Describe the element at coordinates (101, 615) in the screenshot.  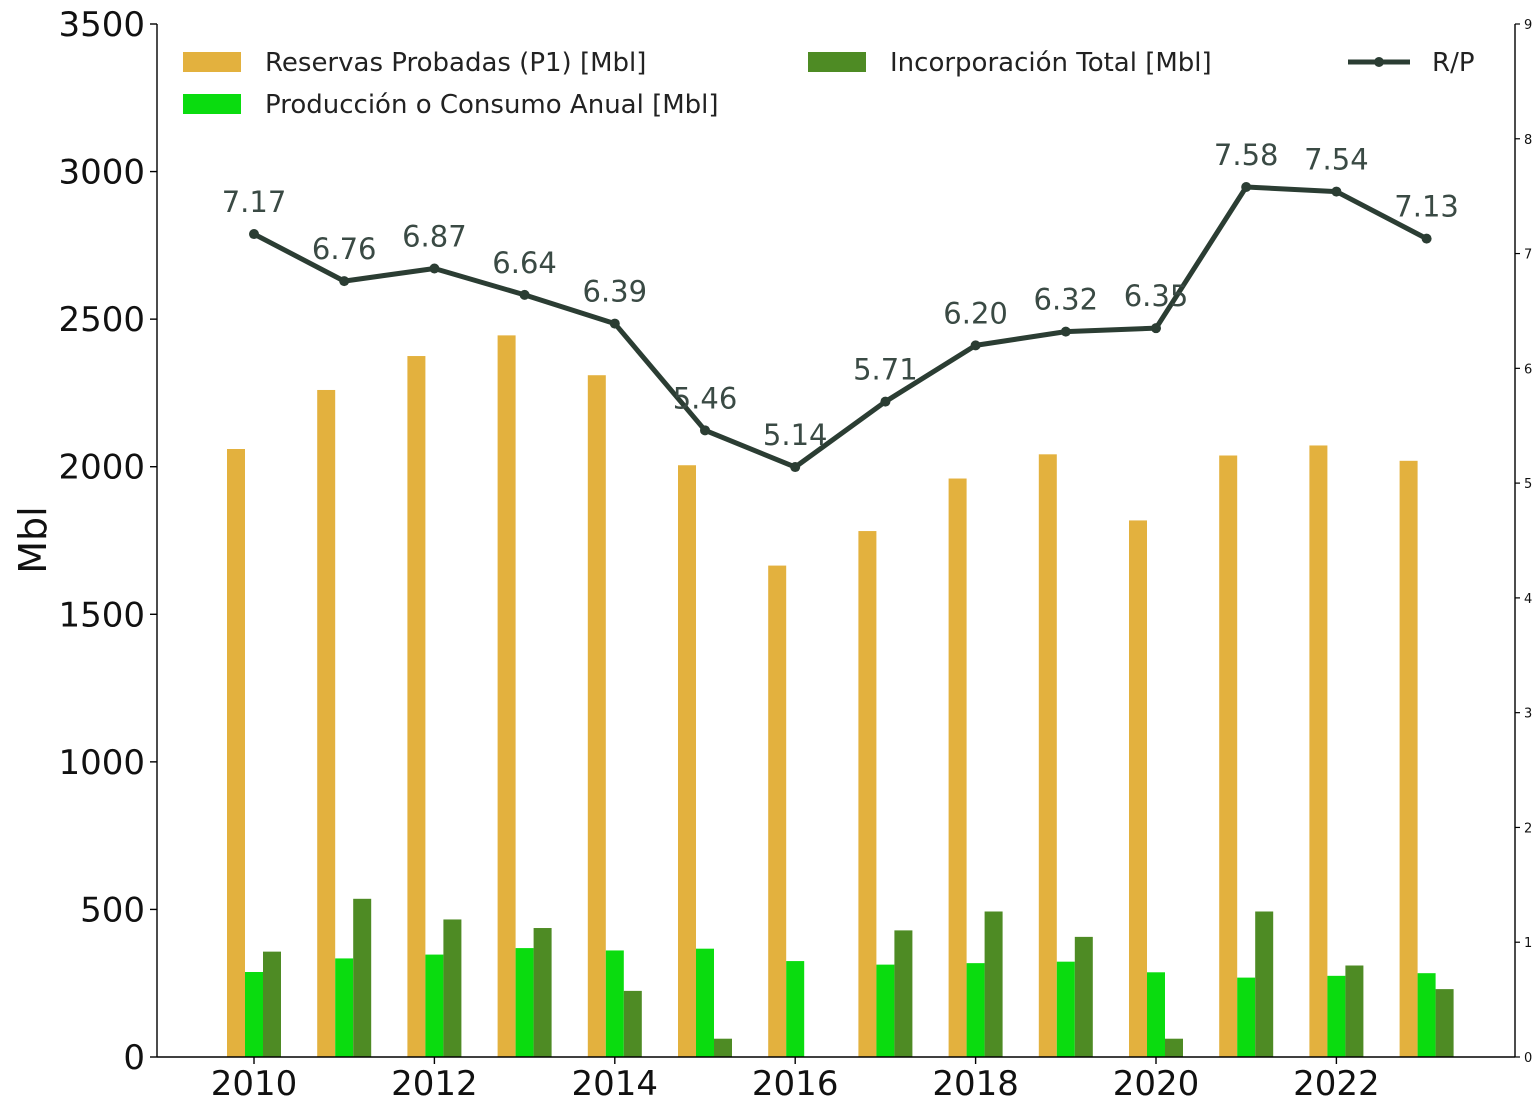
I see `y-tick-label: 1500` at that location.